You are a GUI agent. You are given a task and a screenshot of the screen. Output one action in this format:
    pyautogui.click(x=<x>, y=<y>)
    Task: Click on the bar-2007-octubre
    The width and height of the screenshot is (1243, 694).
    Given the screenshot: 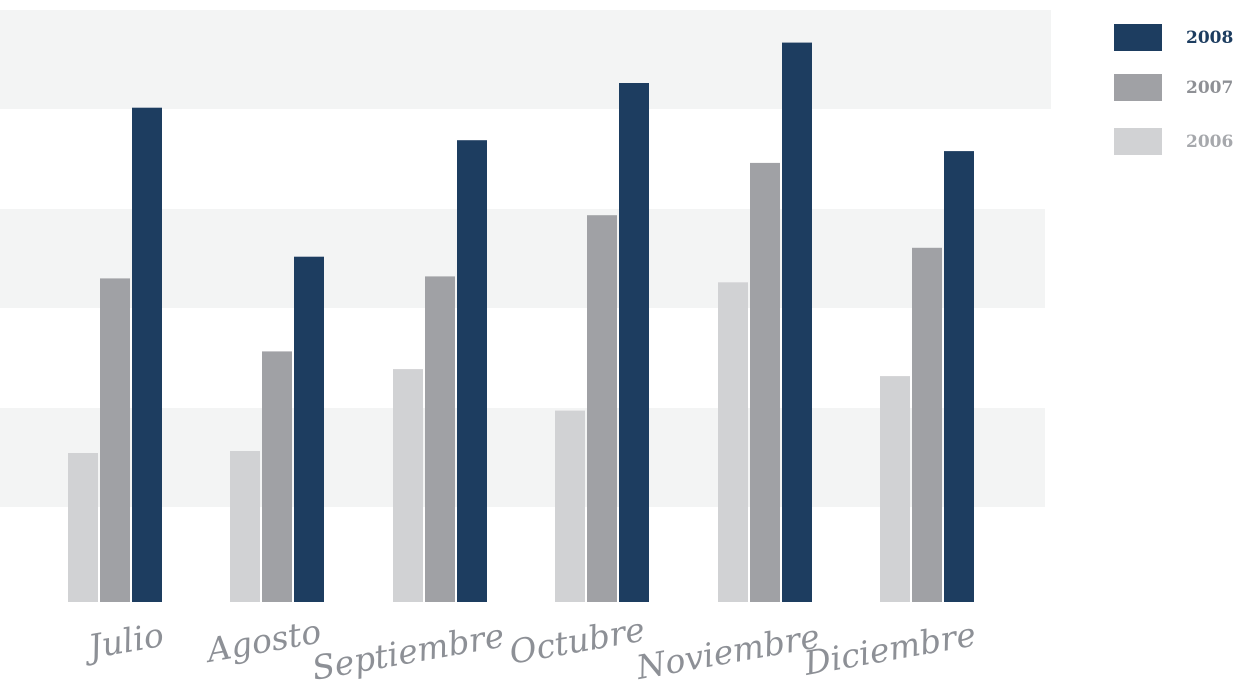 What is the action you would take?
    pyautogui.click(x=602, y=408)
    